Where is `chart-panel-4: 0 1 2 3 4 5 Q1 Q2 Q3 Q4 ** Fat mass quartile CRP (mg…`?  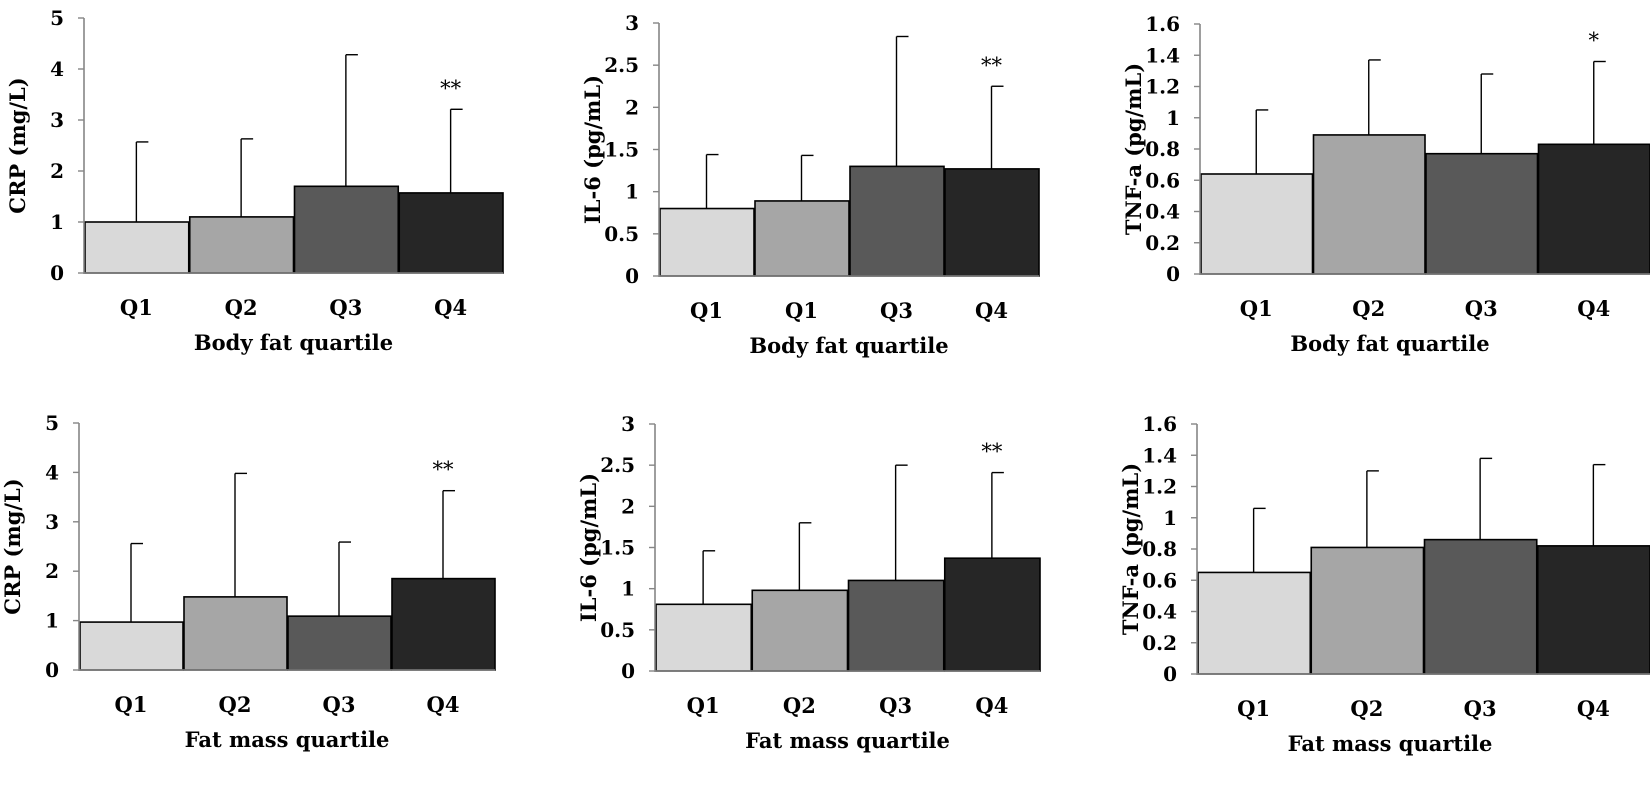
chart-panel-4: 0 1 2 3 4 5 Q1 Q2 Q3 Q4 ** Fat mass quartile CRP (mg… is located at coordinates (248, 581).